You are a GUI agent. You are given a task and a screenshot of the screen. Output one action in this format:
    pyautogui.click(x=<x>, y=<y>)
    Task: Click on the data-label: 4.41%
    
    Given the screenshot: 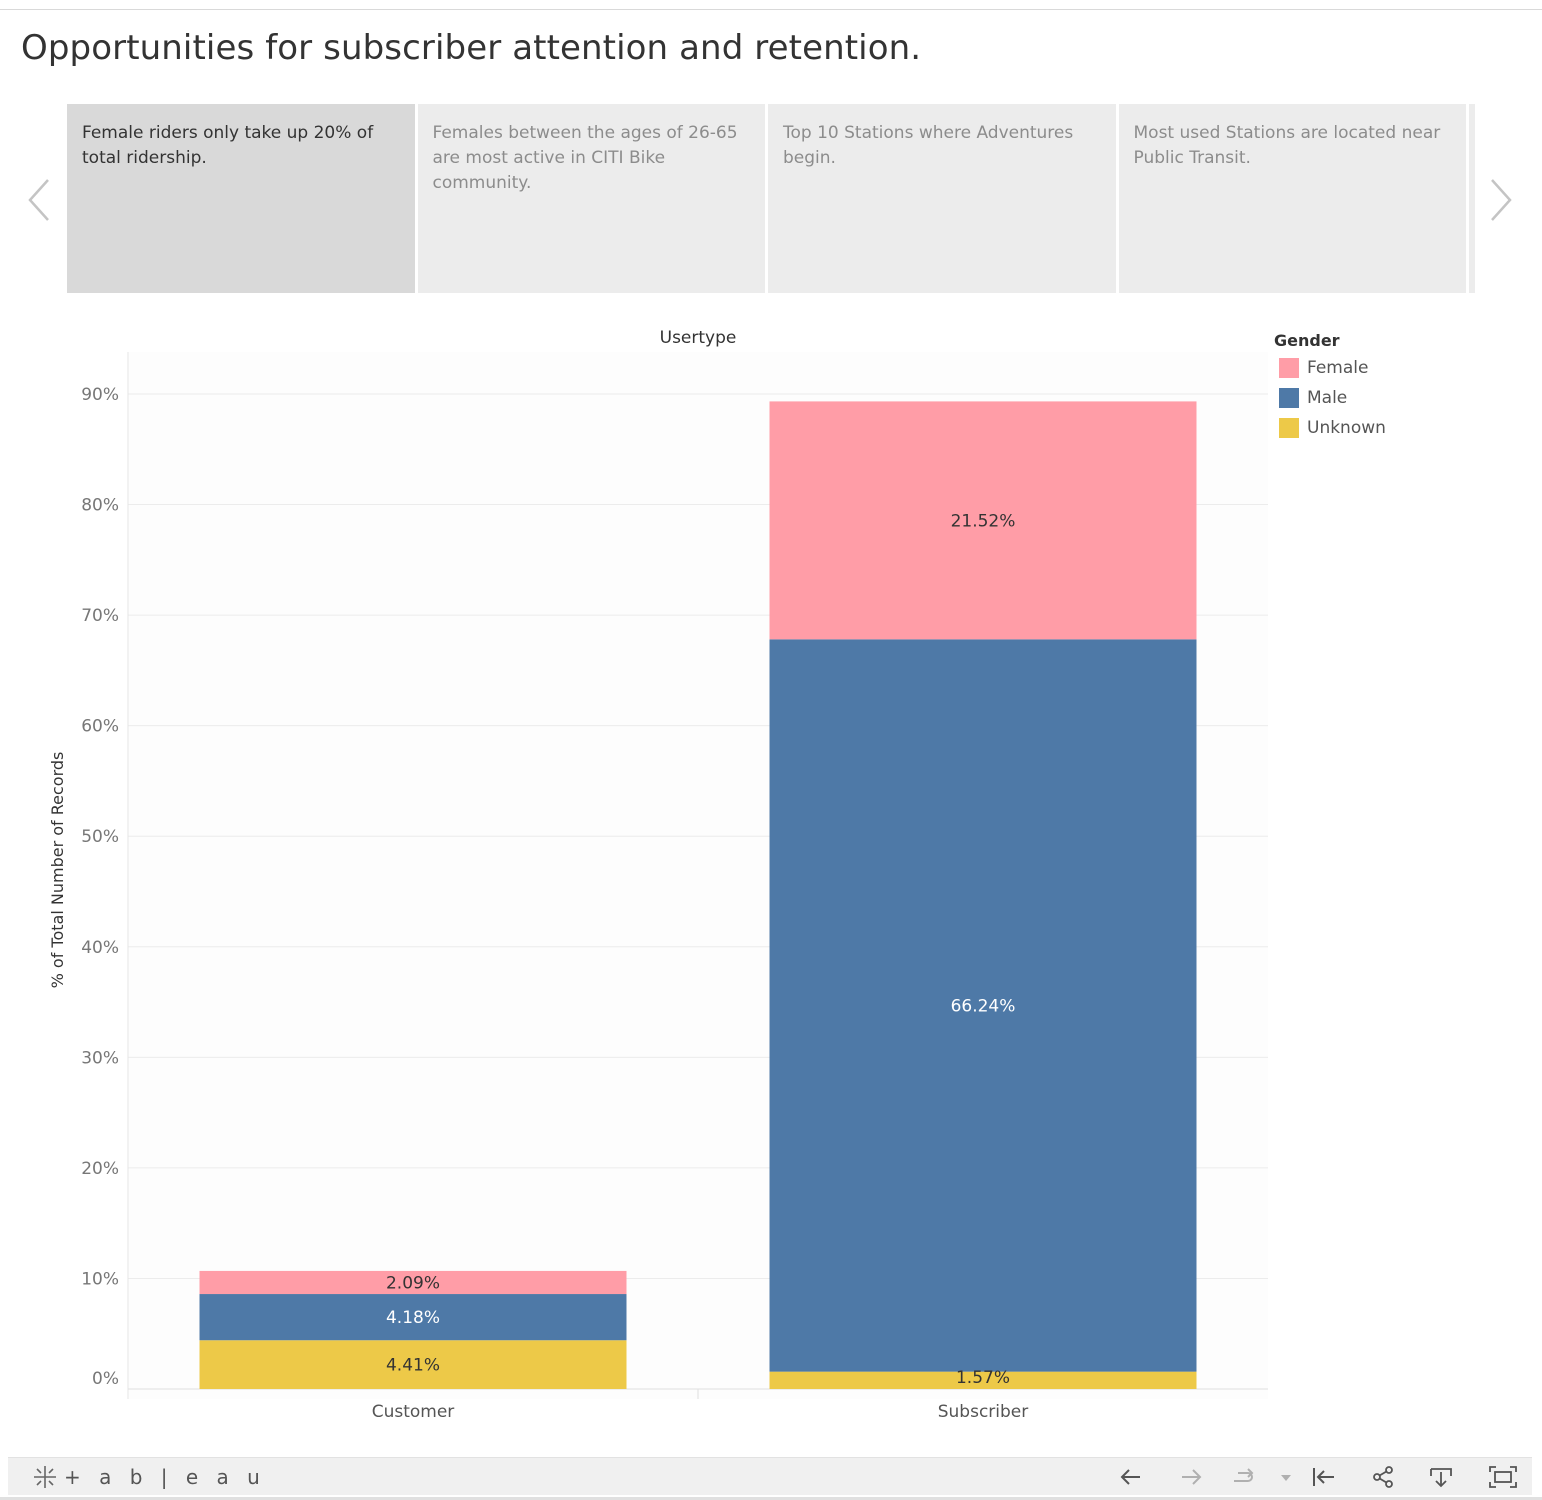 What is the action you would take?
    pyautogui.click(x=413, y=1366)
    